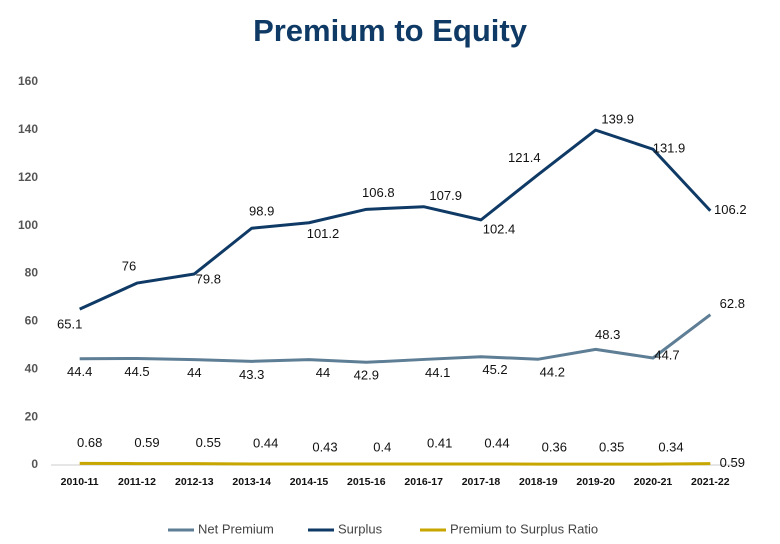 Image resolution: width=780 pixels, height=544 pixels. I want to click on data-label: 0.36, so click(554, 447).